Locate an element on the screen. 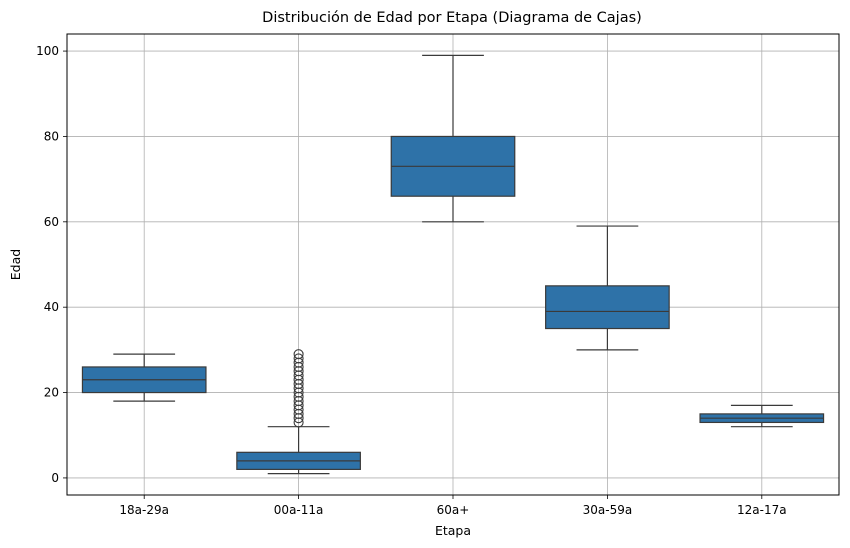 This screenshot has height=548, width=850. x-tick-label: 18a-29a is located at coordinates (144, 510).